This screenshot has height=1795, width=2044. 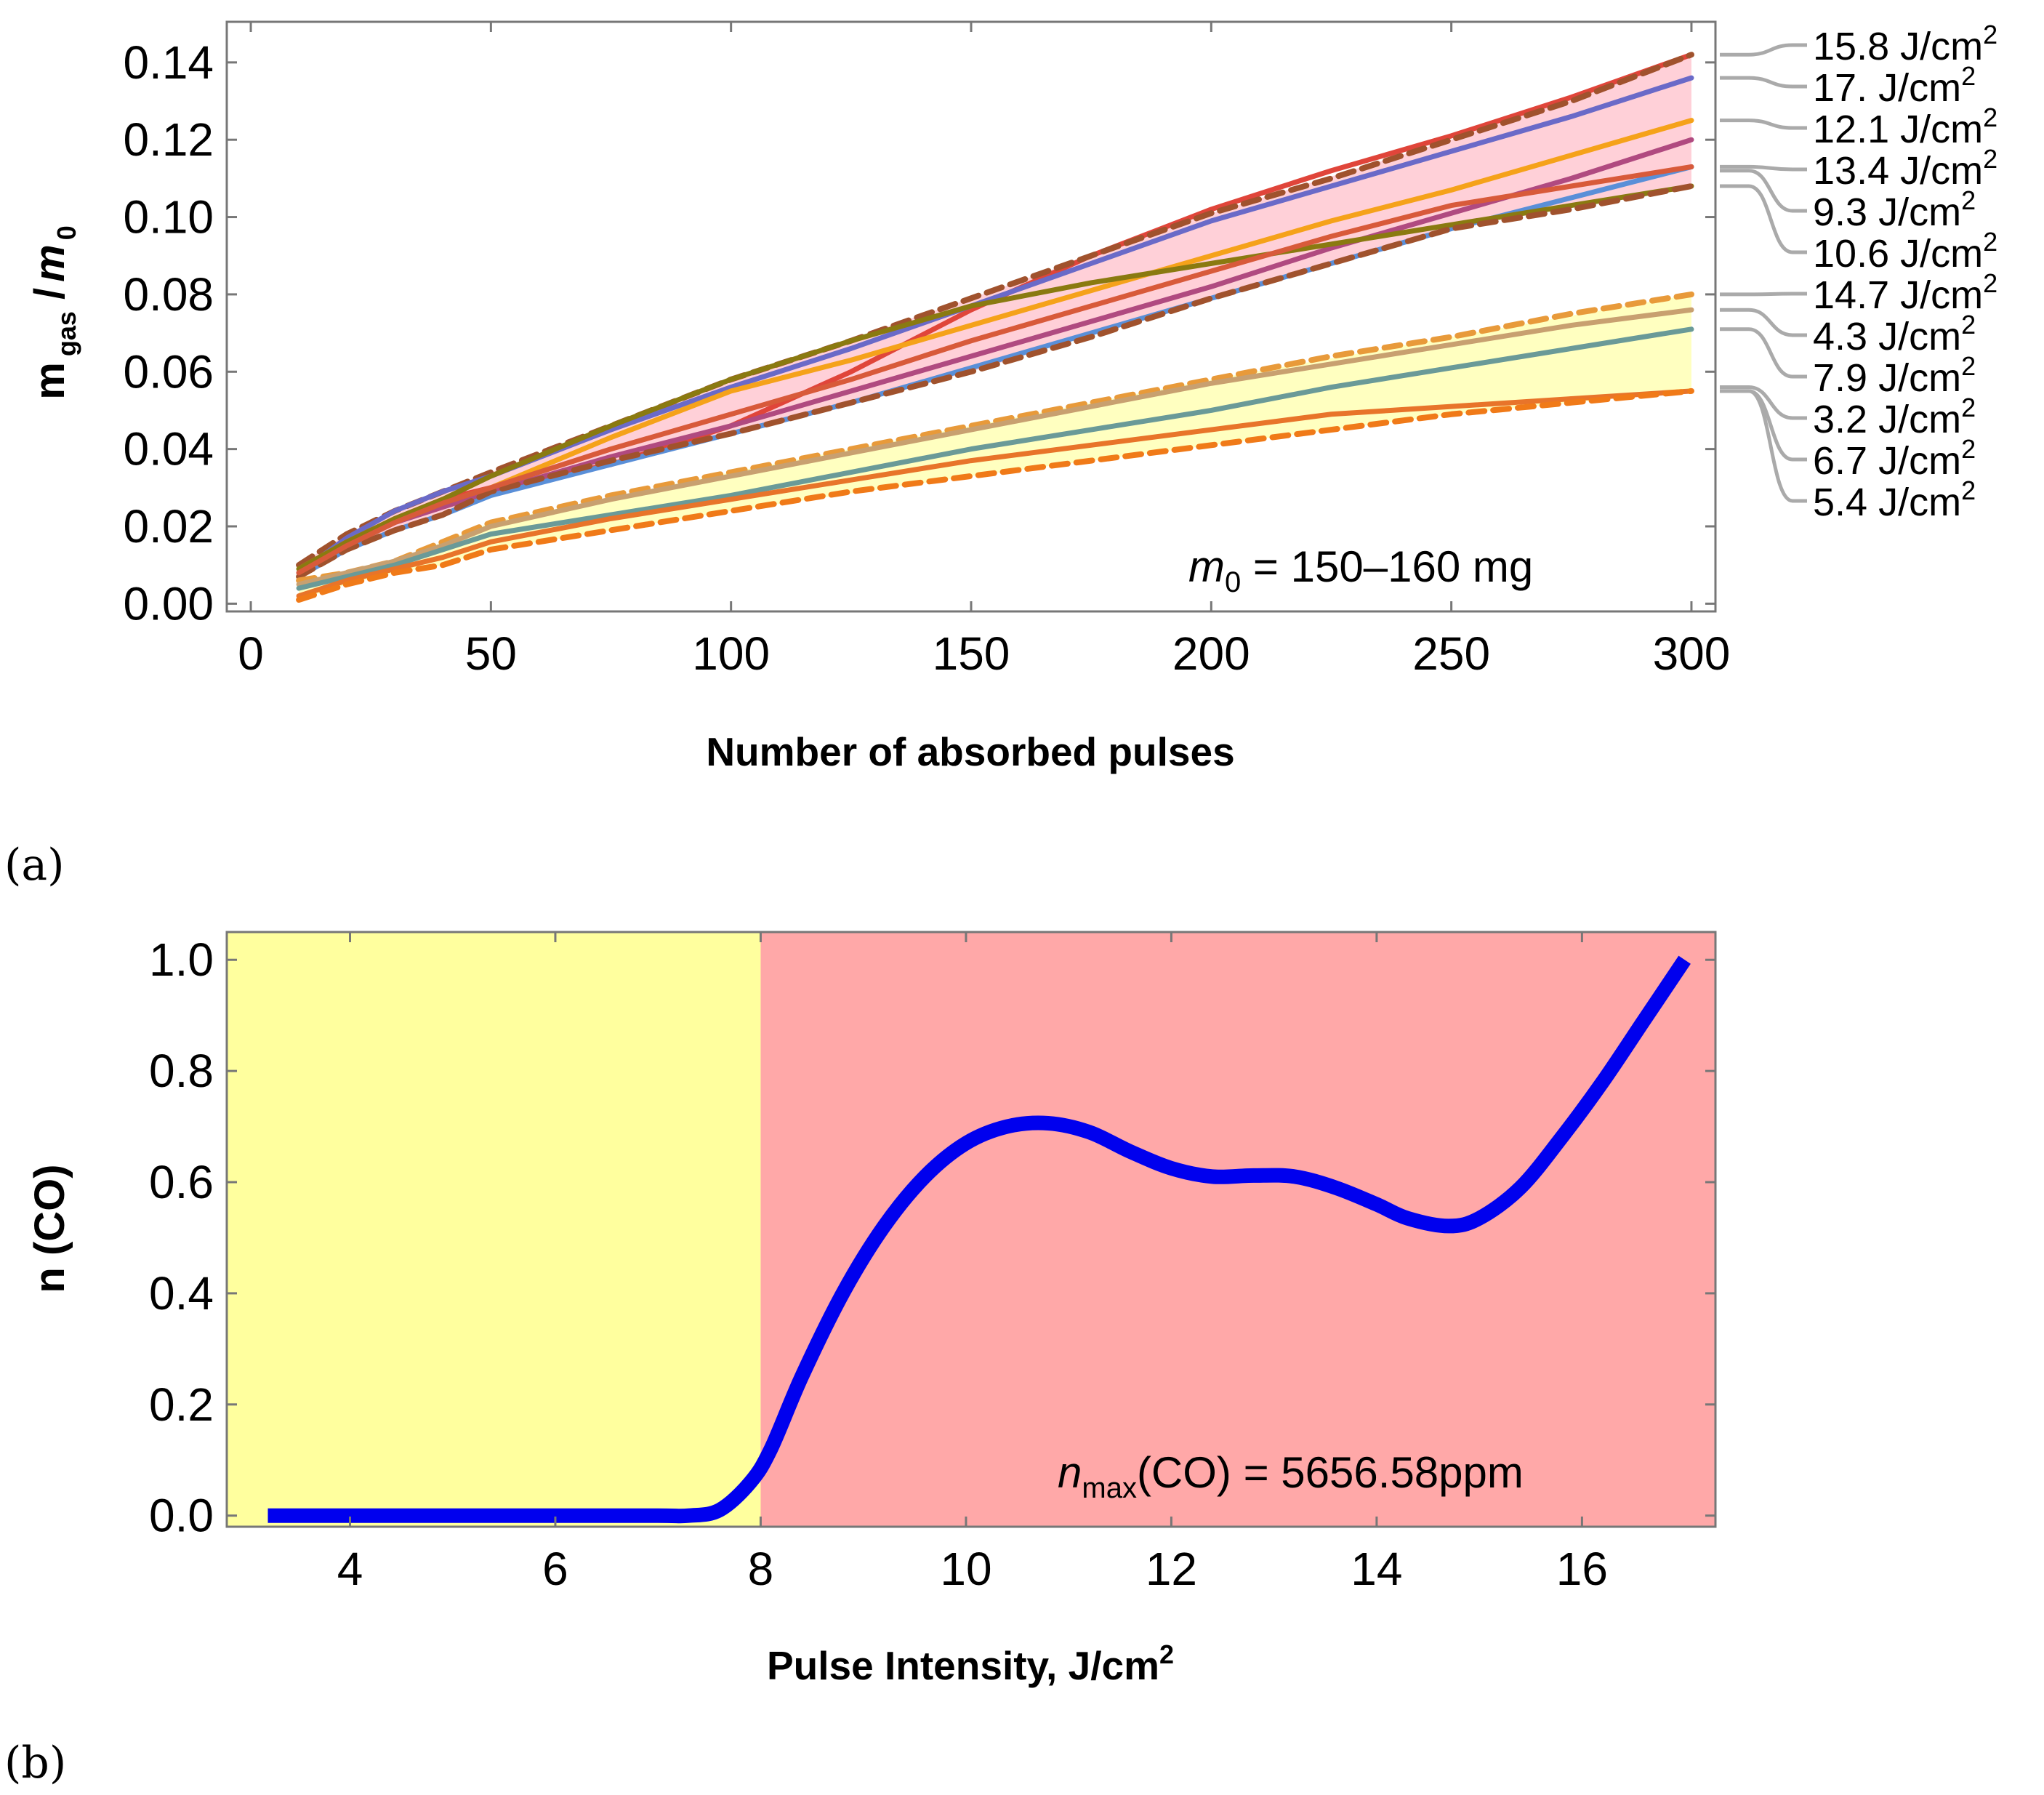 What do you see at coordinates (1968, 449) in the screenshot?
I see `legend-sup-10: 2` at bounding box center [1968, 449].